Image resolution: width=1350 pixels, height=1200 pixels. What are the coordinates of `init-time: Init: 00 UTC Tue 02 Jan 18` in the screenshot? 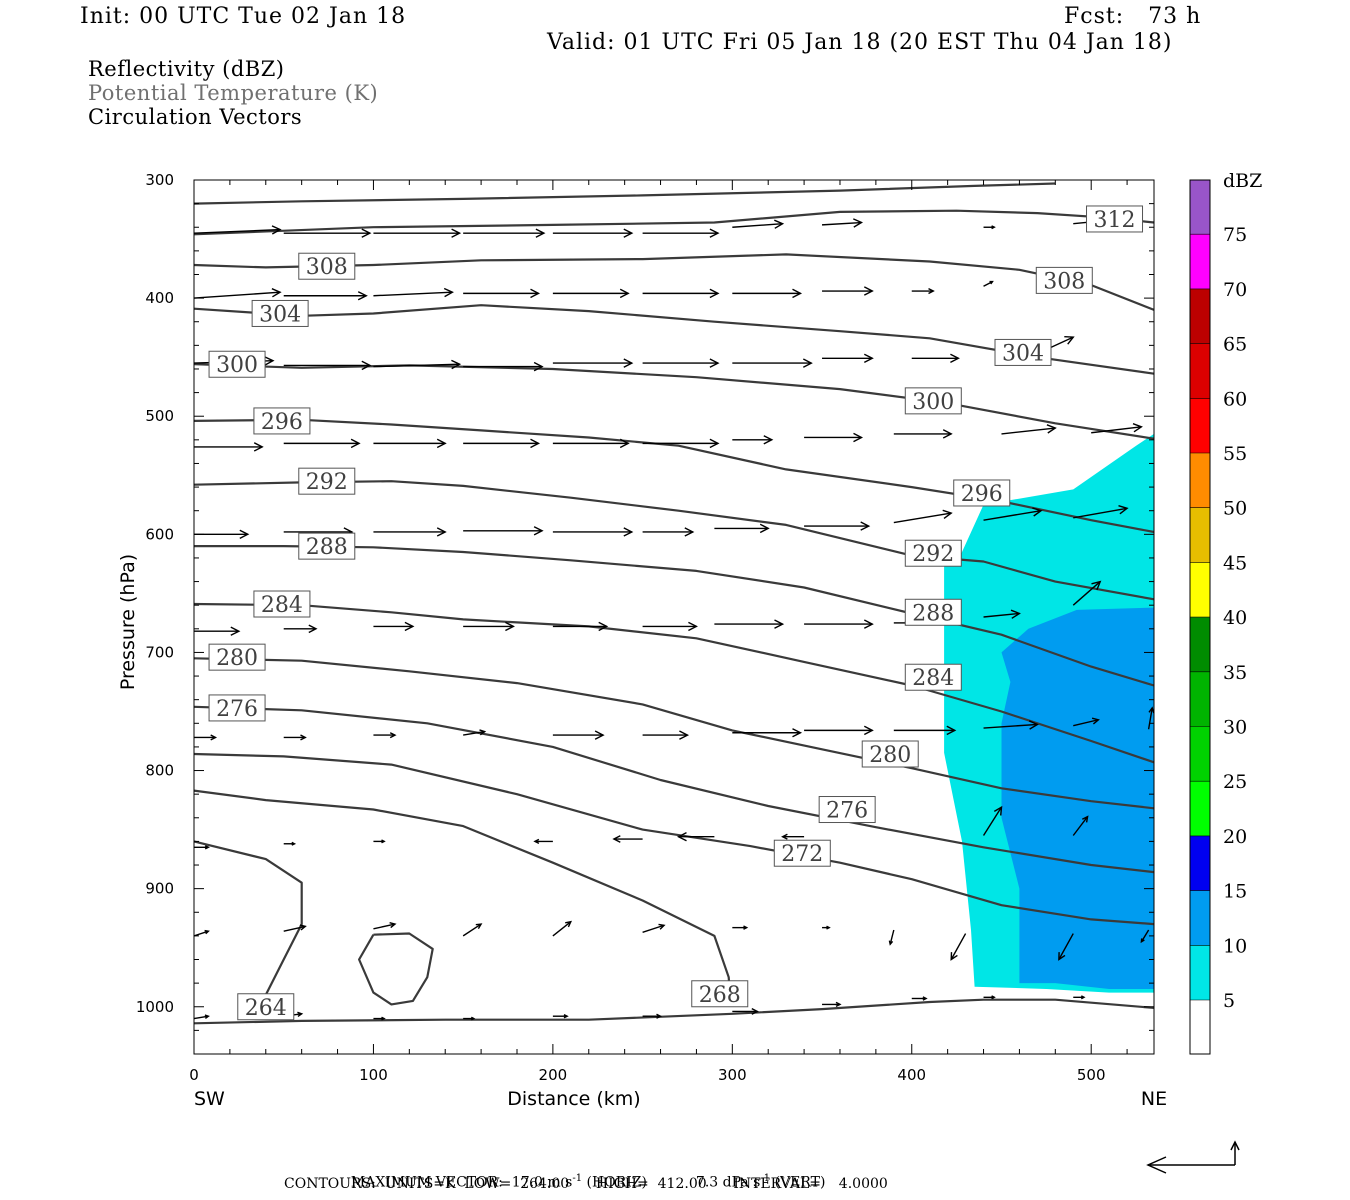 It's located at (243, 16).